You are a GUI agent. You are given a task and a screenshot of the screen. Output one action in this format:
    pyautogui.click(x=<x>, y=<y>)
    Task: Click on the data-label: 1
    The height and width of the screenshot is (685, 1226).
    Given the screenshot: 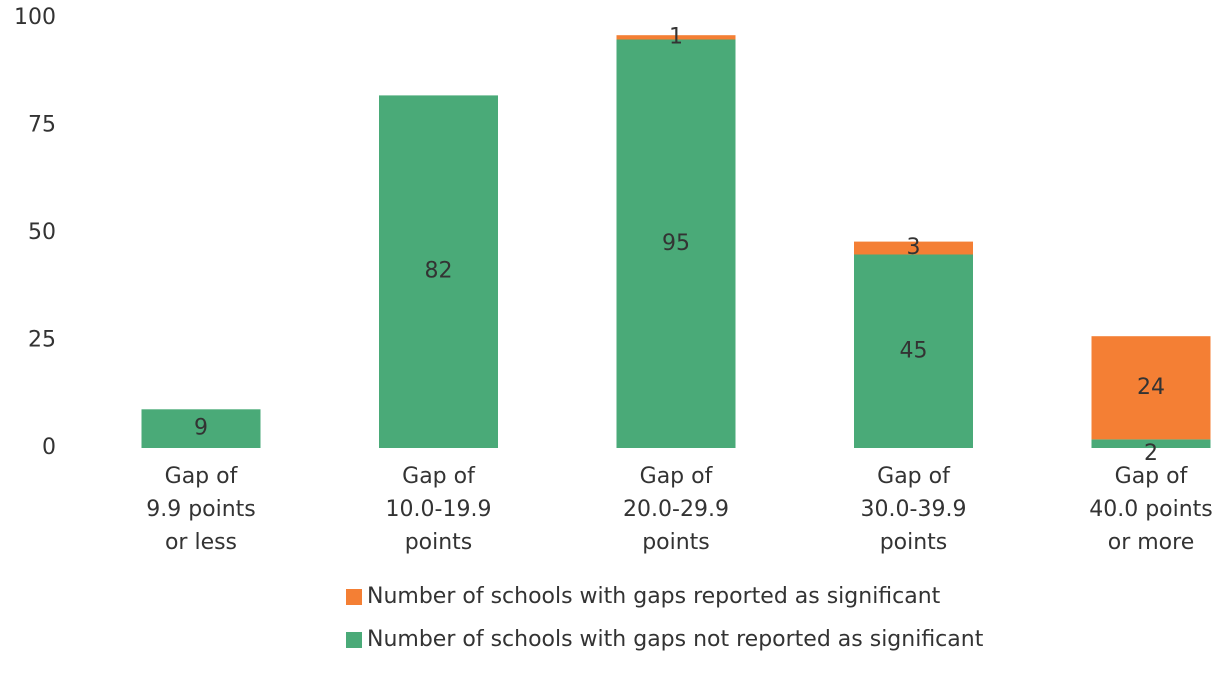 What is the action you would take?
    pyautogui.click(x=676, y=36)
    